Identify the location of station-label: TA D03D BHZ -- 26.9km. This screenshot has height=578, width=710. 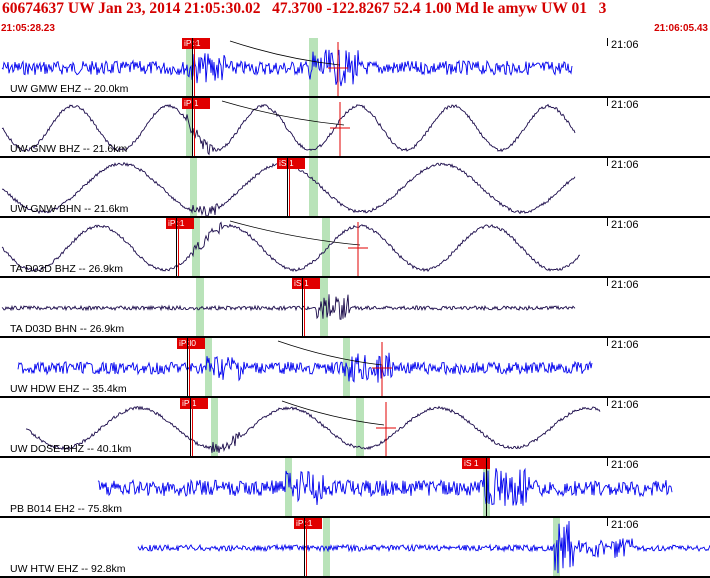
(66, 269).